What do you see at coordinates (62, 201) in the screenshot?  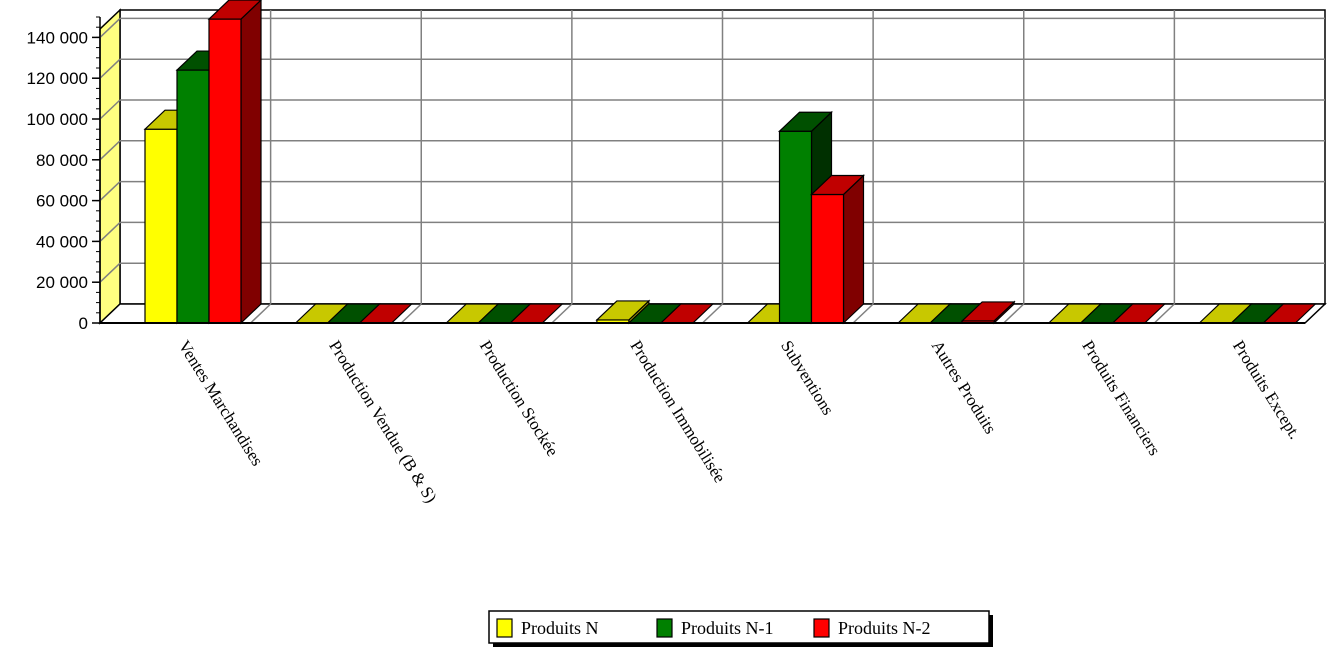 I see `y-tick-label: 60 000` at bounding box center [62, 201].